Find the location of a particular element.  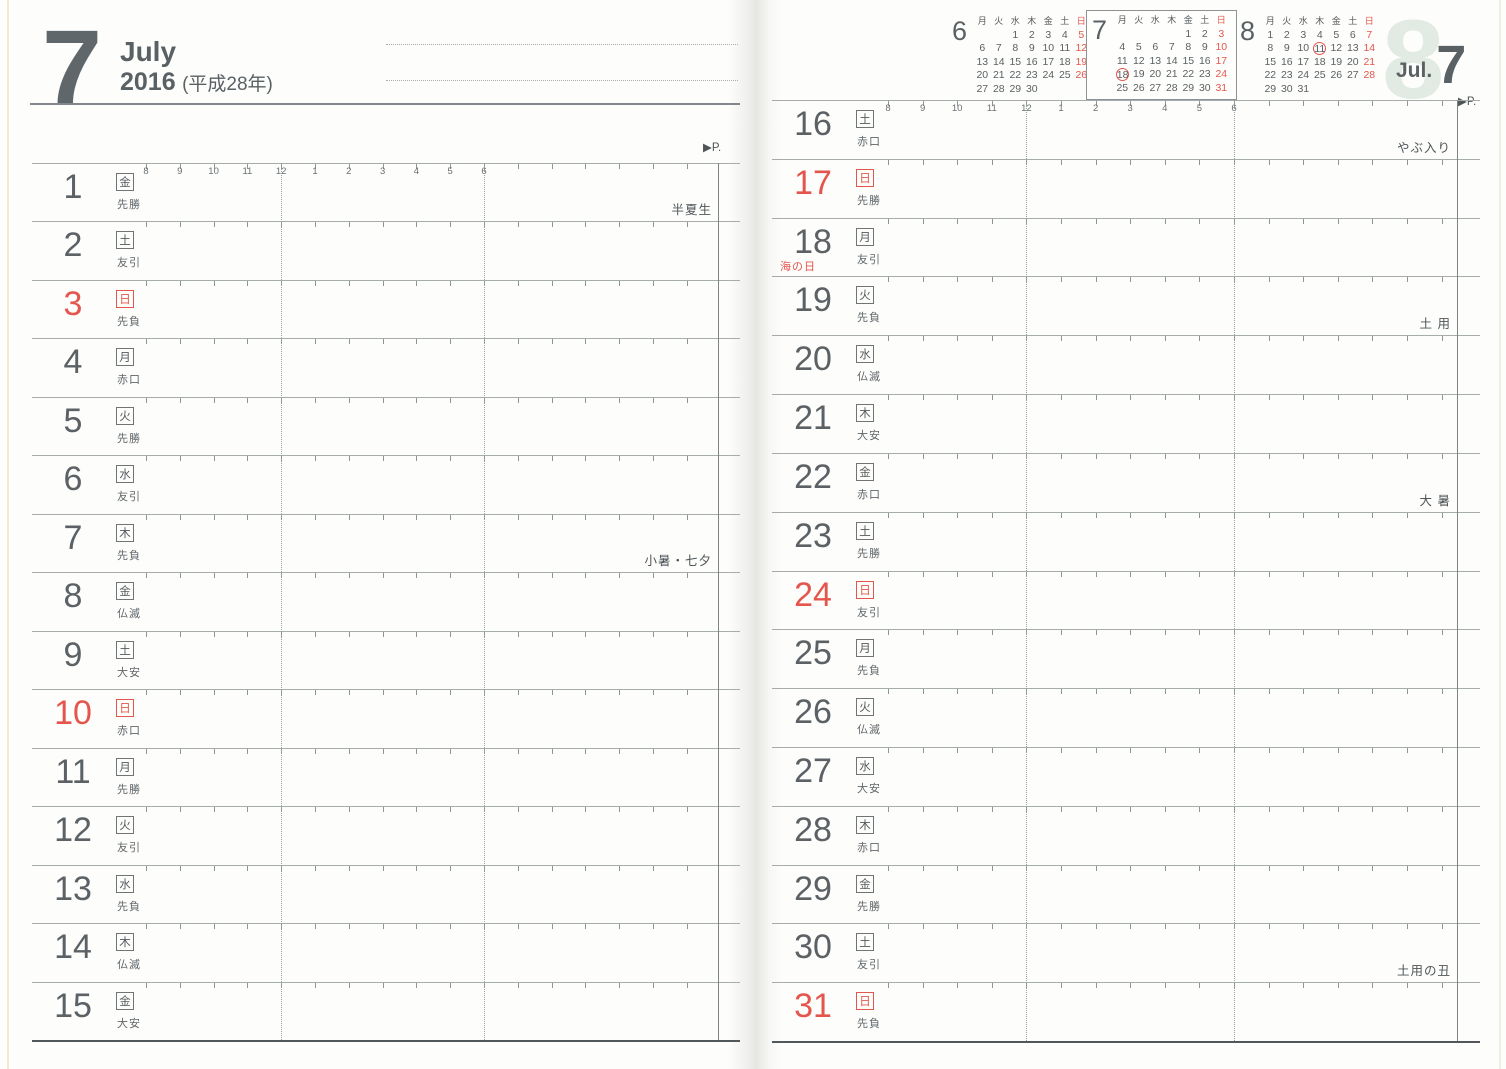

day-row: 27 水 大安 is located at coordinates (1126, 776).